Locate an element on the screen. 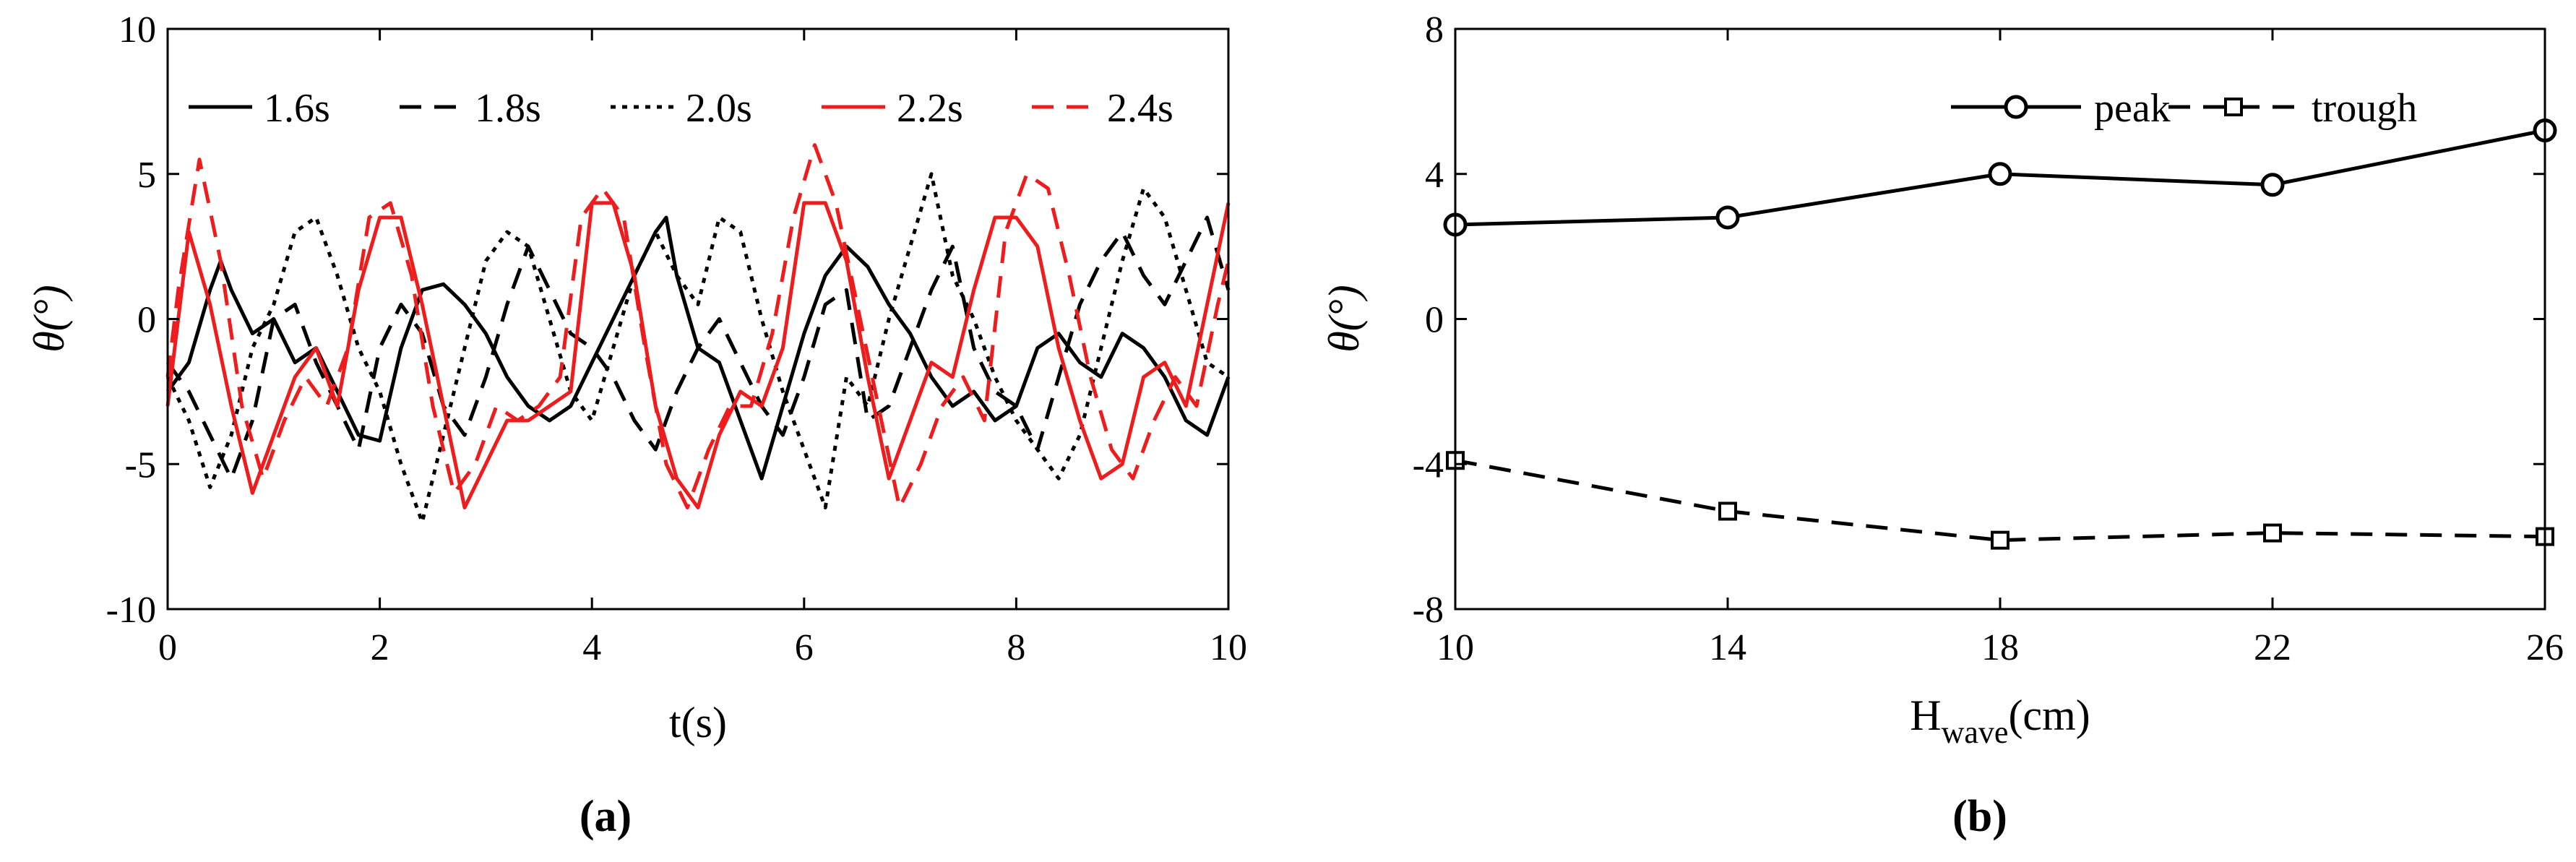 Image resolution: width=2576 pixels, height=862 pixels. chart-a-x-axis-label: t(s) is located at coordinates (698, 723).